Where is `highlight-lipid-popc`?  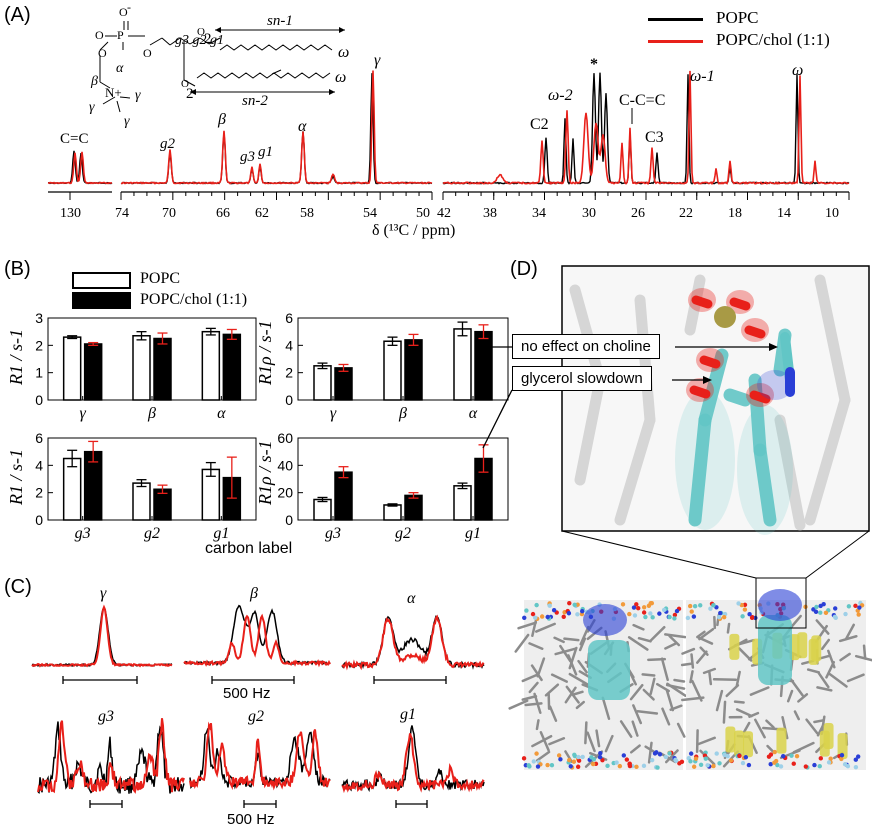 highlight-lipid-popc is located at coordinates (609, 670).